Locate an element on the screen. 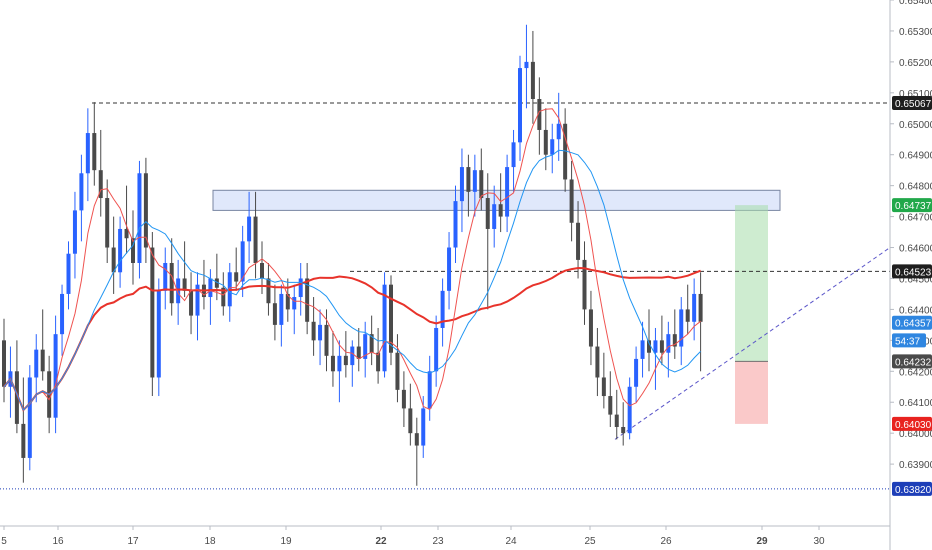 Image resolution: width=932 pixels, height=550 pixels. position-profit-zone is located at coordinates (751, 283).